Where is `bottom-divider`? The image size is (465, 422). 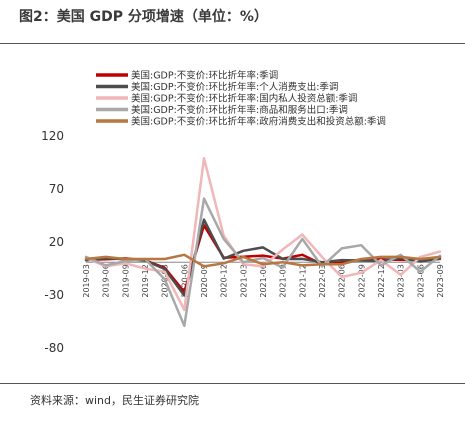 bottom-divider is located at coordinates (232, 383).